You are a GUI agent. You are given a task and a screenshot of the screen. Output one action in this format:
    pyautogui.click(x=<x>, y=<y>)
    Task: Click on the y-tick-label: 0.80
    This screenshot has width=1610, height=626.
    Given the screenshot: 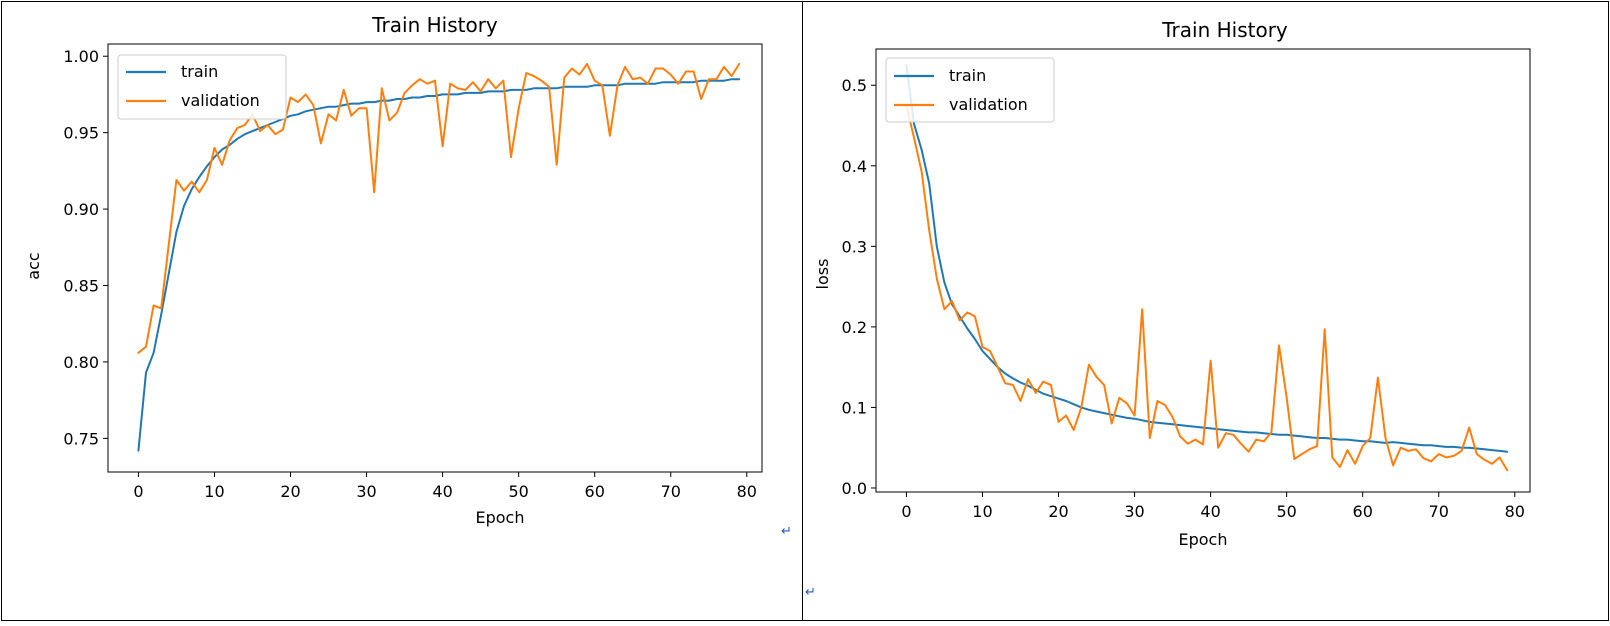 What is the action you would take?
    pyautogui.click(x=81, y=362)
    